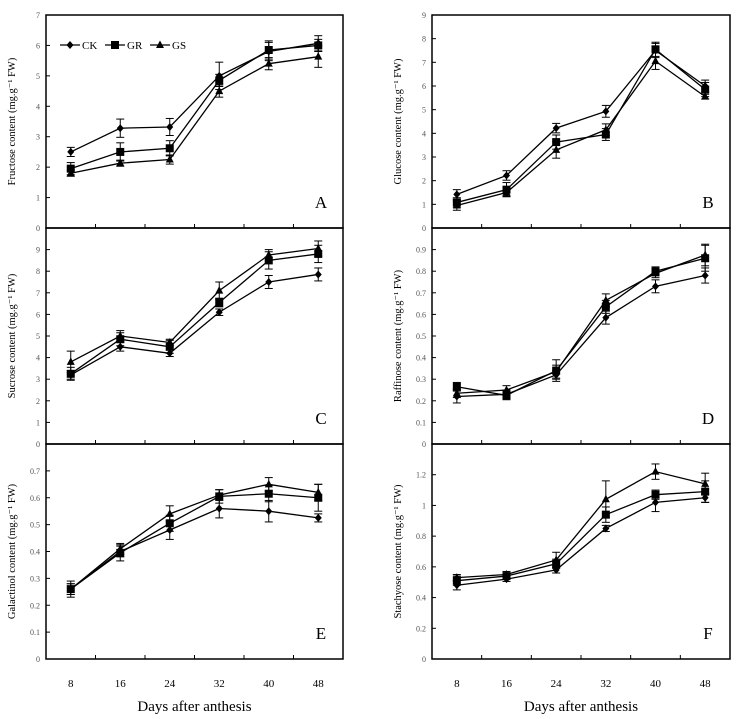 The height and width of the screenshot is (719, 738). I want to click on panel-letter: E, so click(321, 633).